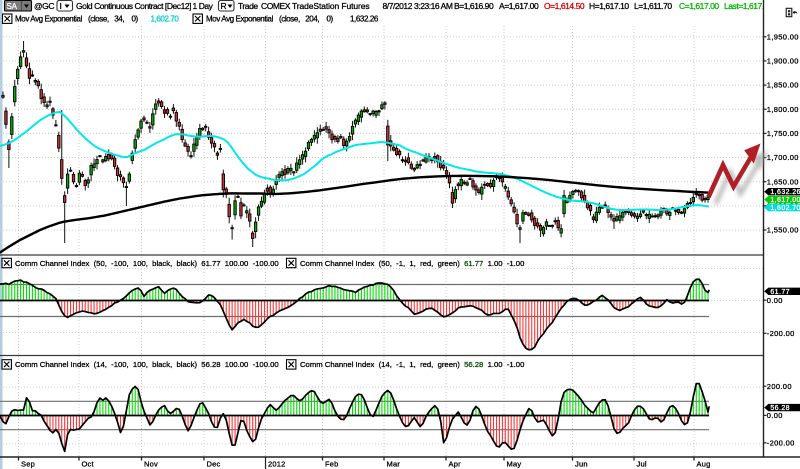 This screenshot has width=800, height=469. I want to click on svg-text: 1,700.00, so click(783, 157).